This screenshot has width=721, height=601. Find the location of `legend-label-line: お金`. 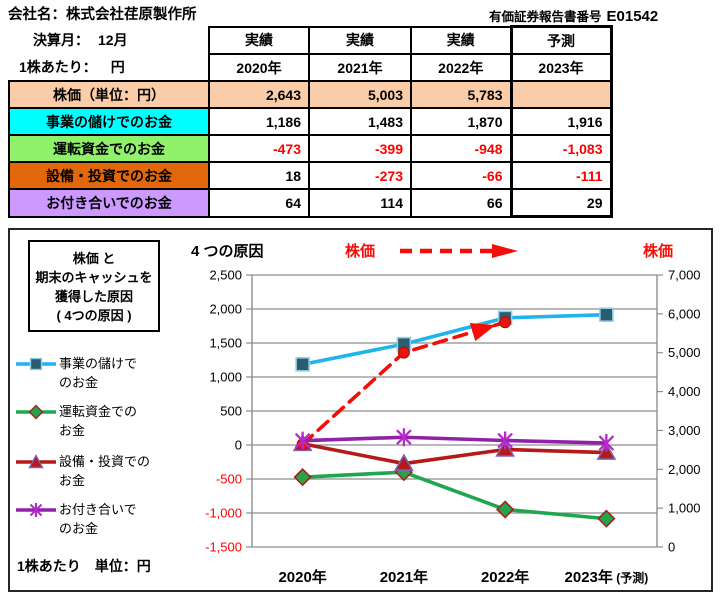

legend-label-line: お金 is located at coordinates (72, 480).